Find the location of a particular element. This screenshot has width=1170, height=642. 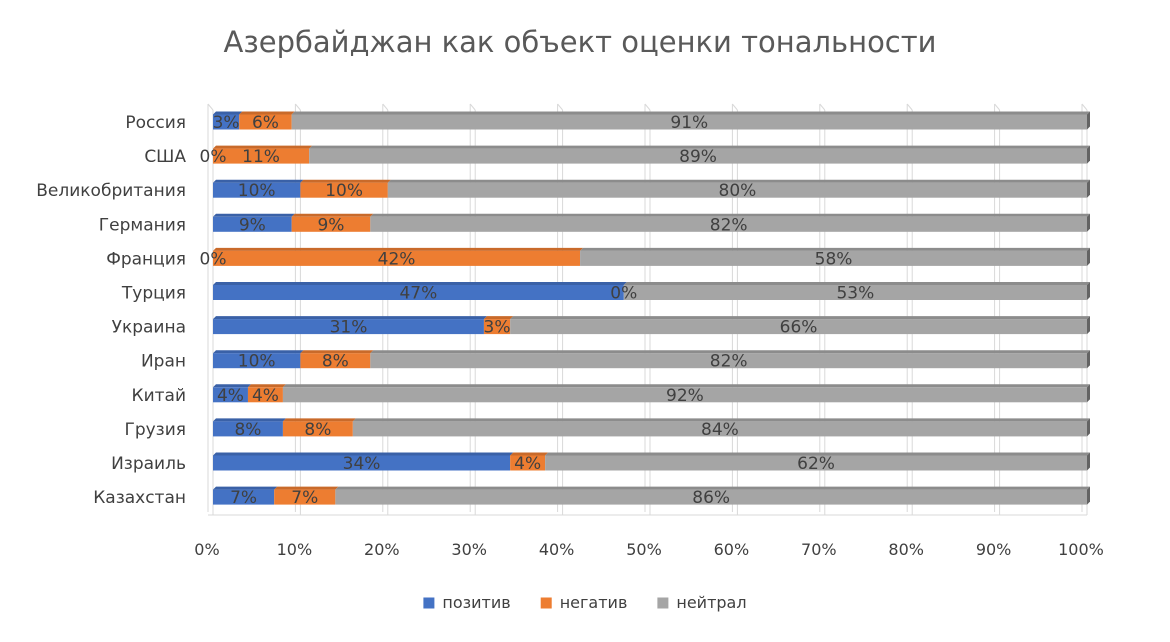

legend: позитив негатив нейтрал is located at coordinates (585, 602).